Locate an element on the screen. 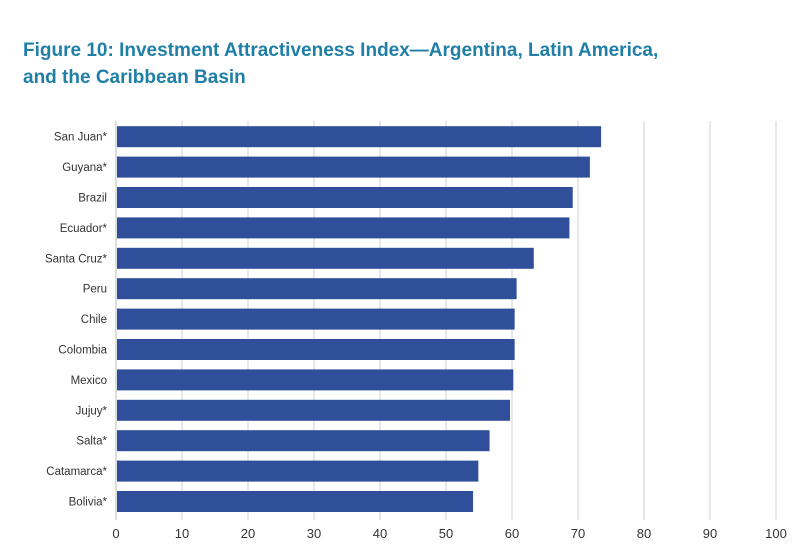 Image resolution: width=800 pixels, height=550 pixels. category-label: Bolivia* is located at coordinates (88, 503).